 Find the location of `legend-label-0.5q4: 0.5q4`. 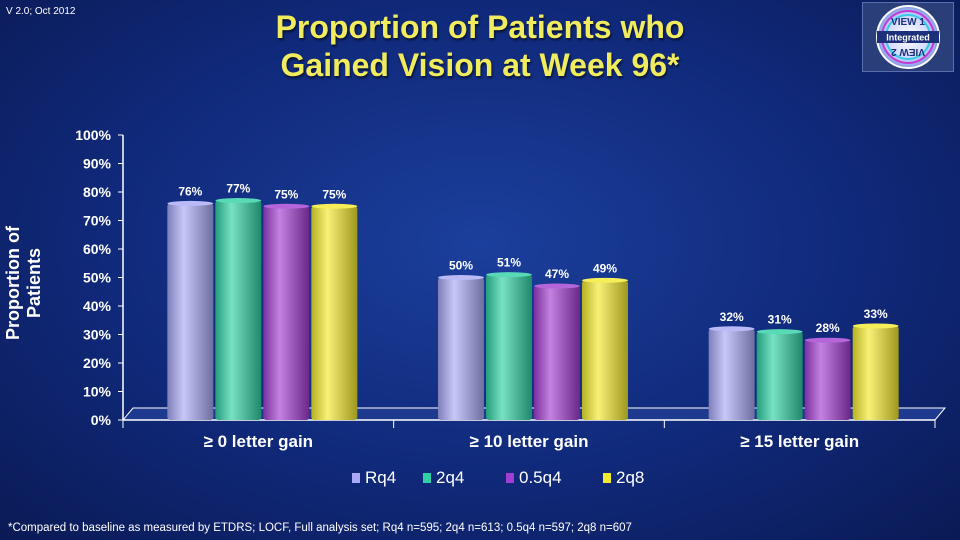

legend-label-0.5q4: 0.5q4 is located at coordinates (540, 477).